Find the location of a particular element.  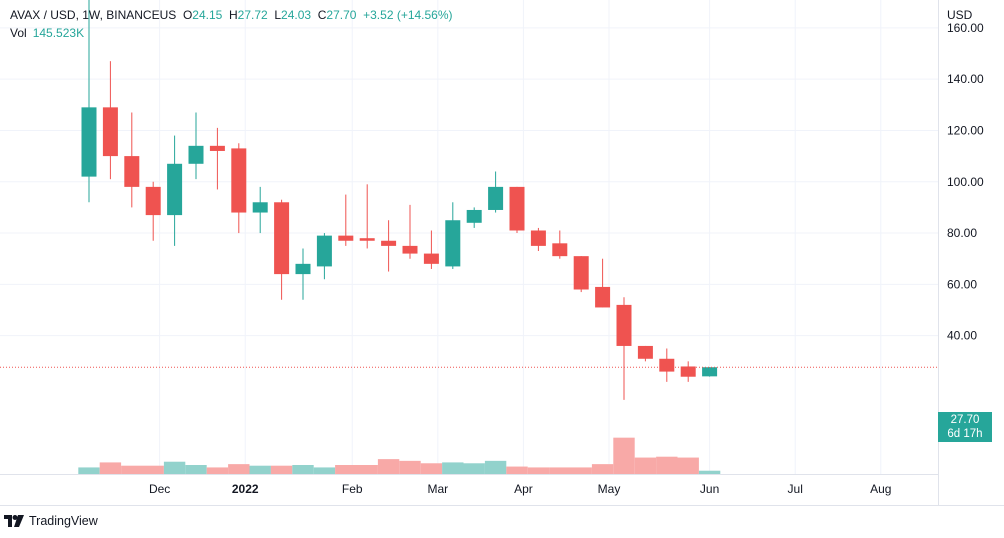

price-tick-label: 160.00 is located at coordinates (965, 28).